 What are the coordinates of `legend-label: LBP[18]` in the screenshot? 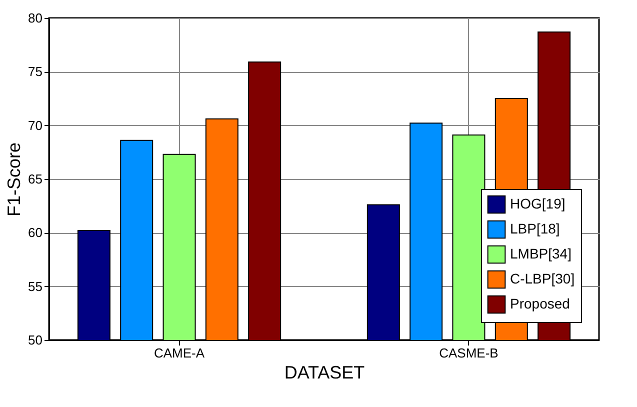 It's located at (535, 228).